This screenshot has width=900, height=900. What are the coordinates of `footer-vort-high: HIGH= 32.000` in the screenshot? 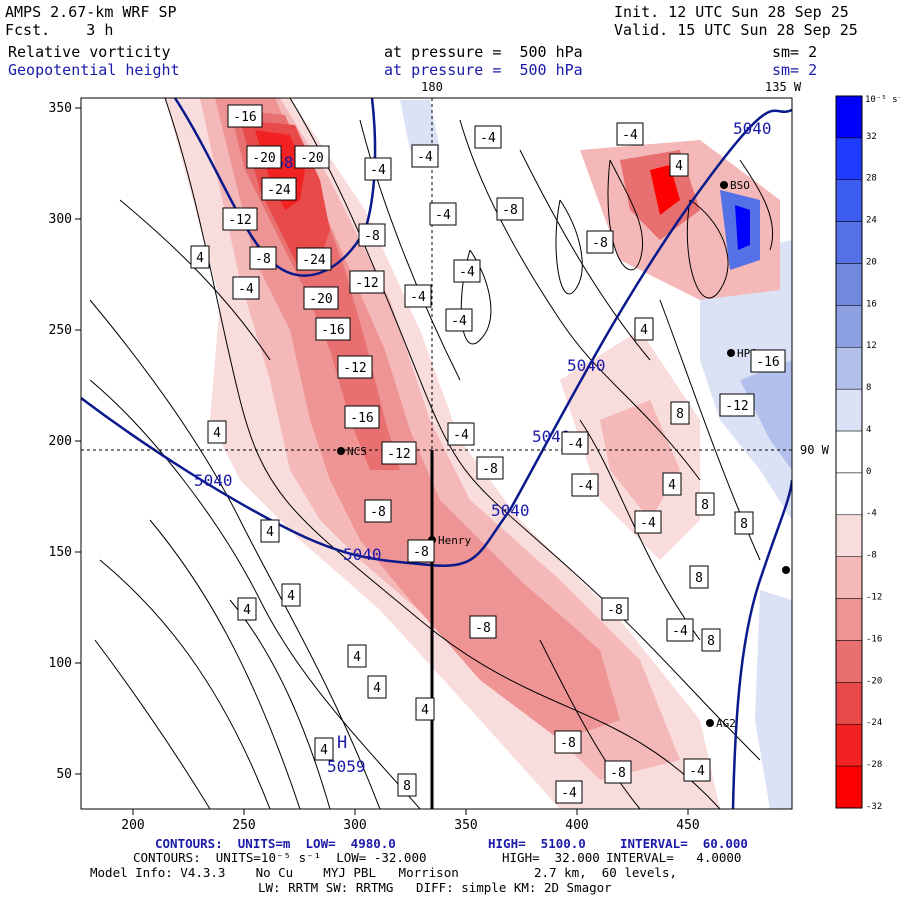 It's located at (551, 857).